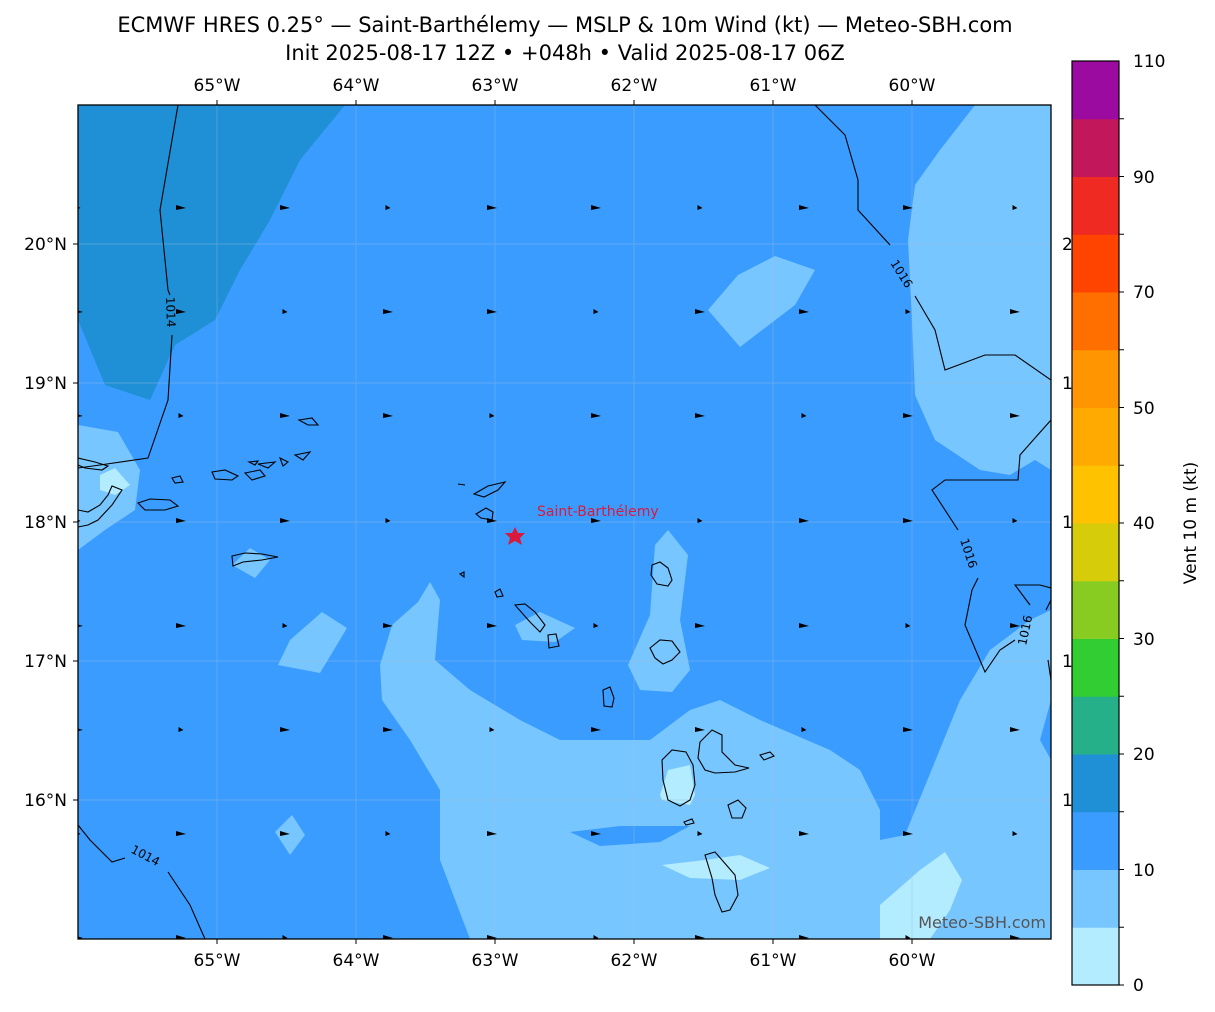 The image size is (1215, 1012). What do you see at coordinates (761, 301) in the screenshot?
I see `wind-band-5-10-patch-north` at bounding box center [761, 301].